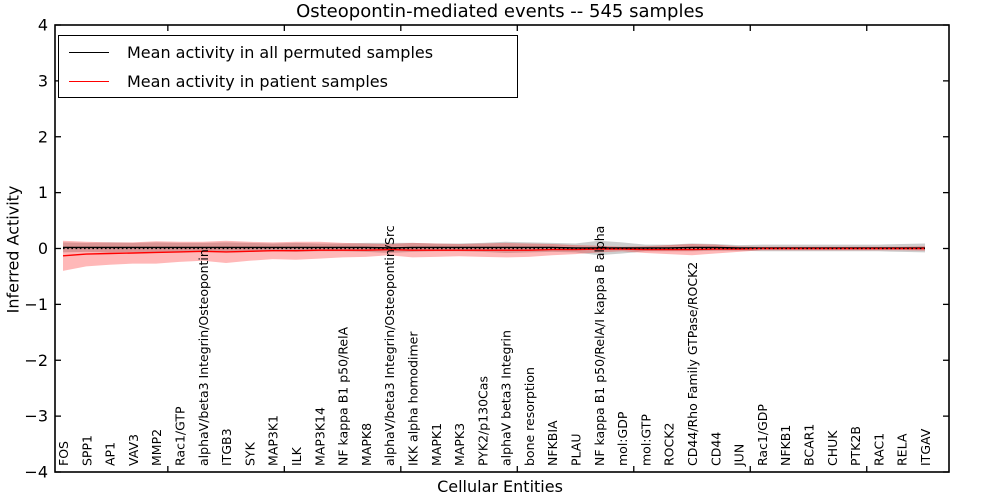 The image size is (1000, 500). What do you see at coordinates (226, 447) in the screenshot?
I see `entity-label: ITGB3` at bounding box center [226, 447].